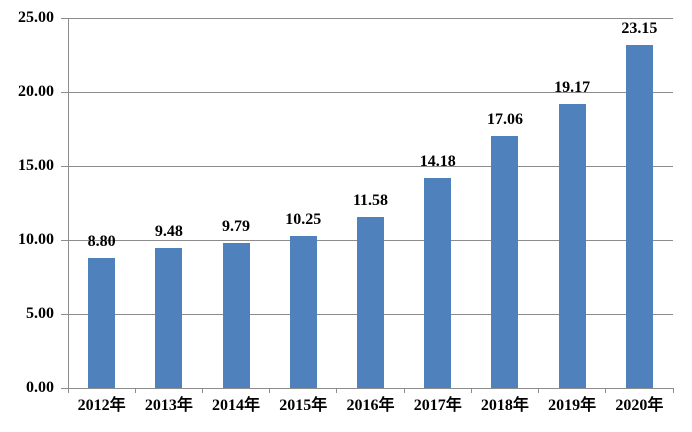  What do you see at coordinates (36, 239) in the screenshot?
I see `y-axis-tick-label: 10.00` at bounding box center [36, 239].